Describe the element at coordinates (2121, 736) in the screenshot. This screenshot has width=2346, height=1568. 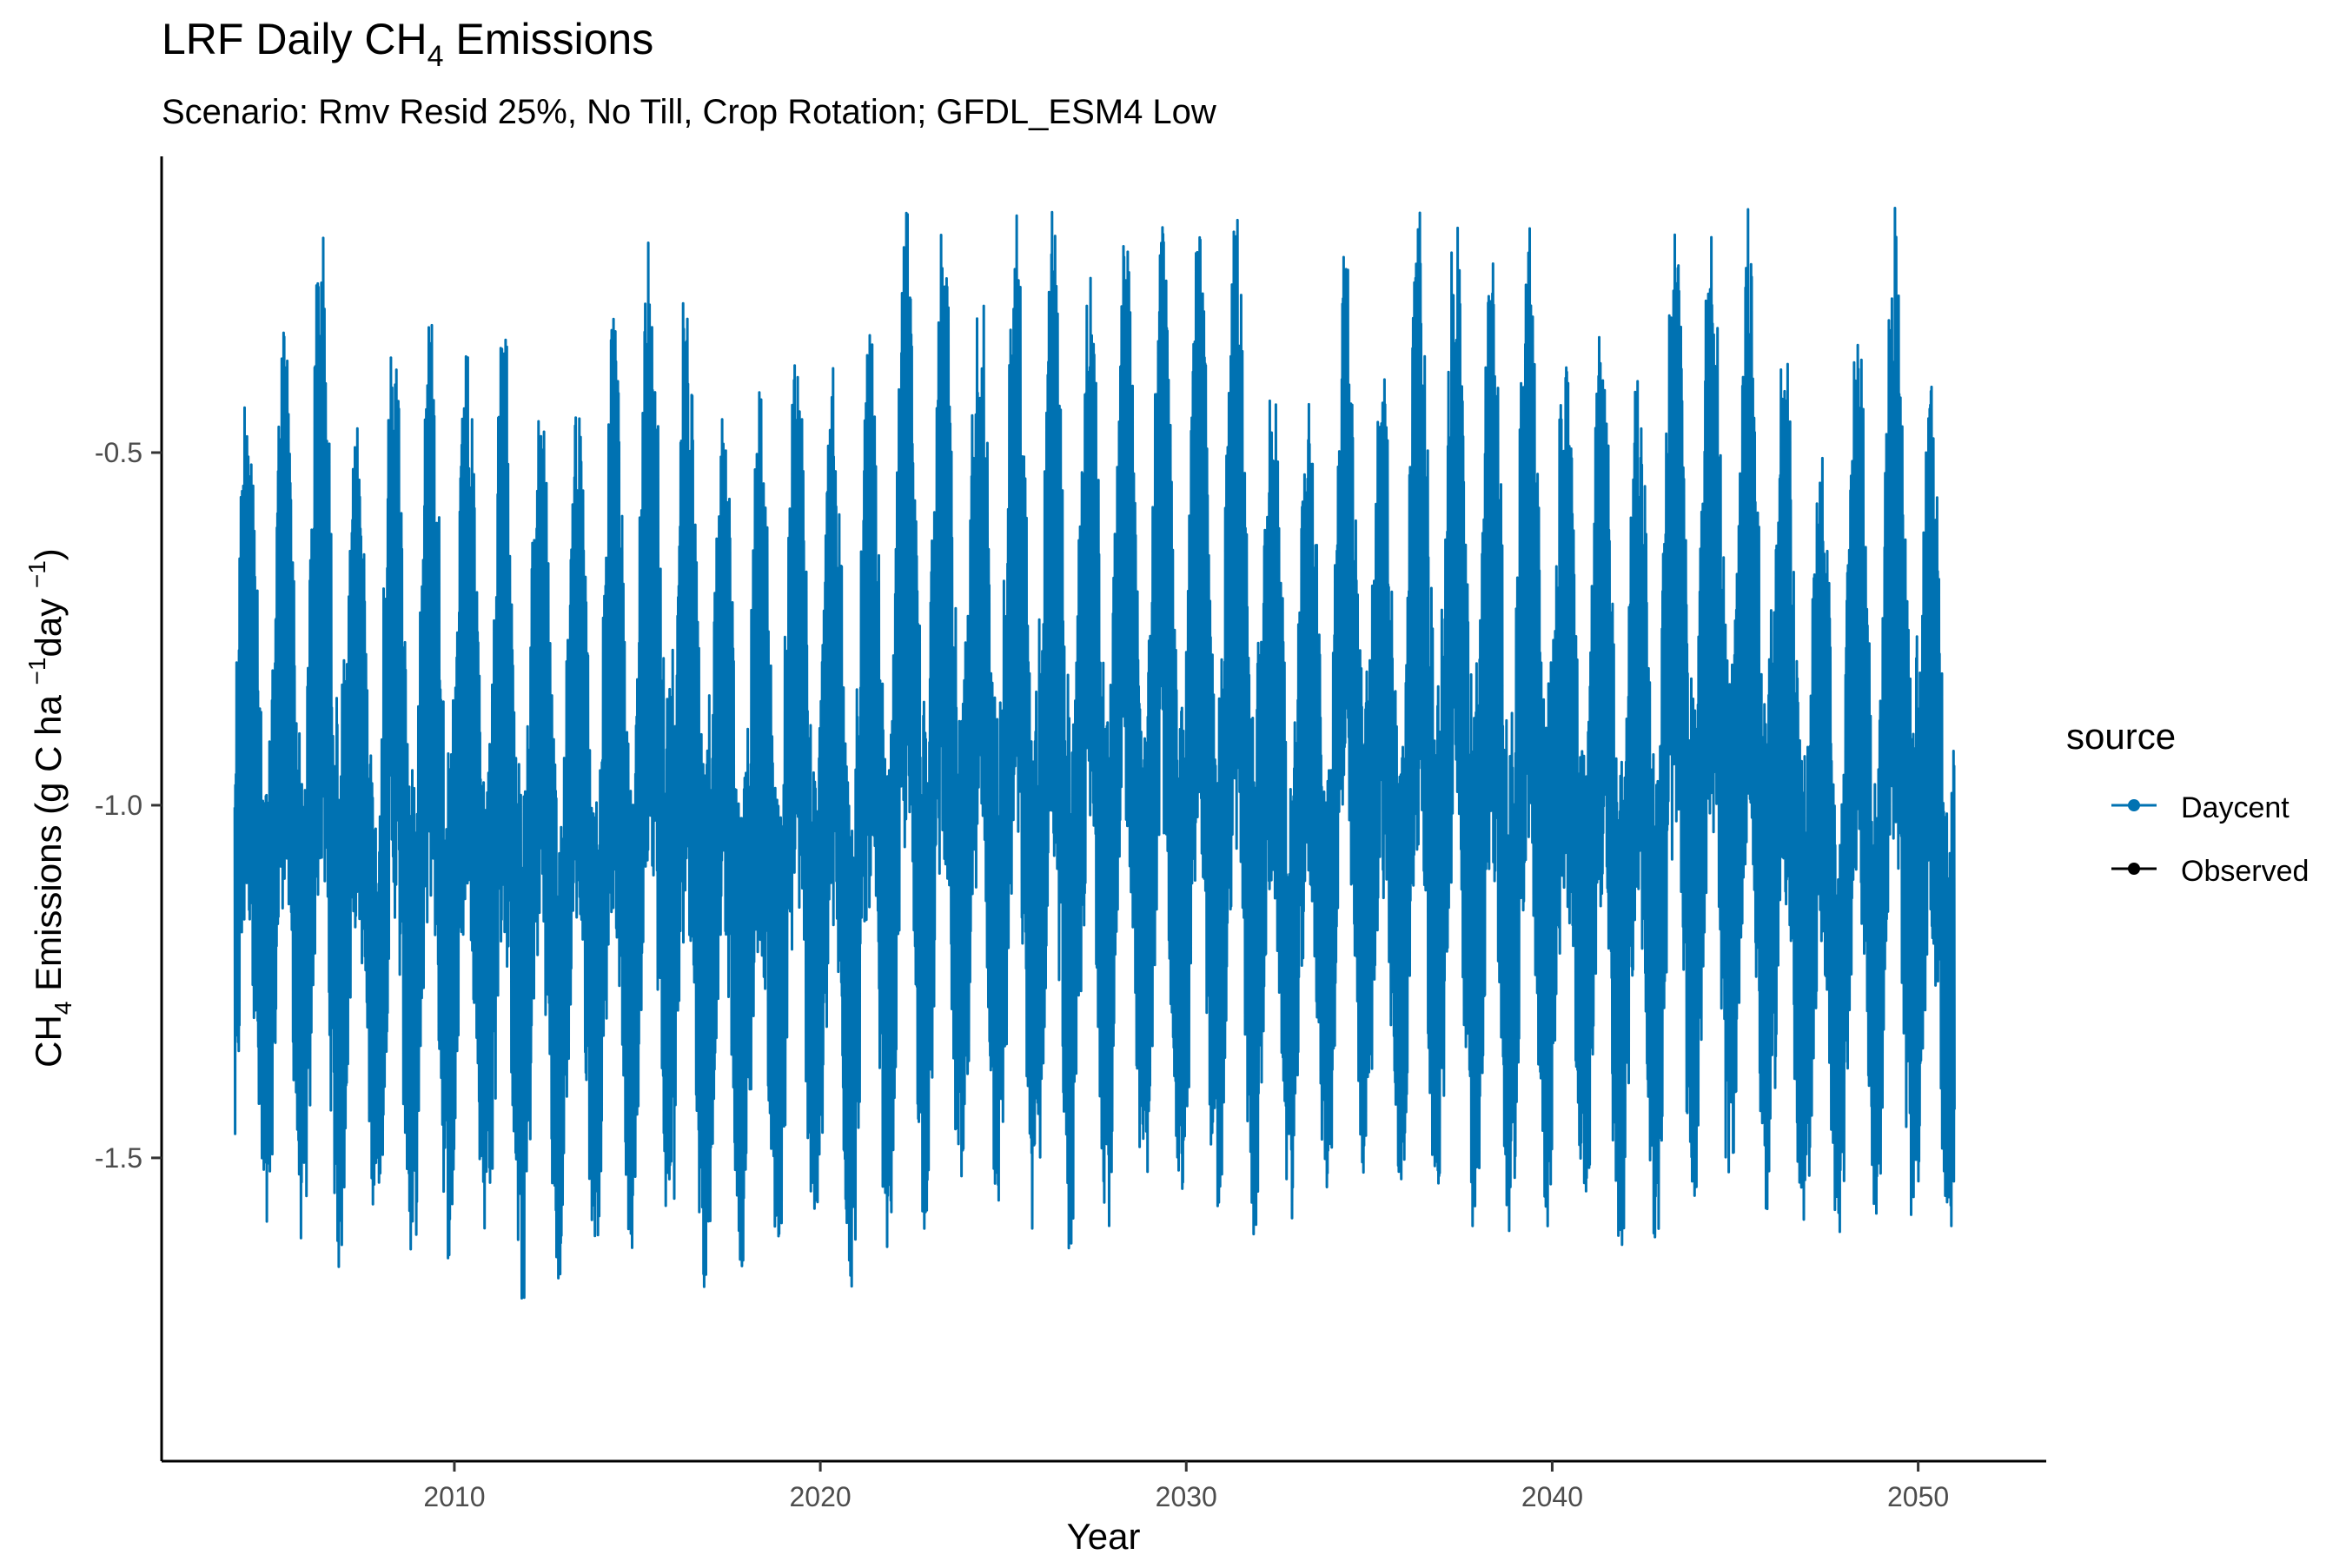
I see `legend-title: source` at that location.